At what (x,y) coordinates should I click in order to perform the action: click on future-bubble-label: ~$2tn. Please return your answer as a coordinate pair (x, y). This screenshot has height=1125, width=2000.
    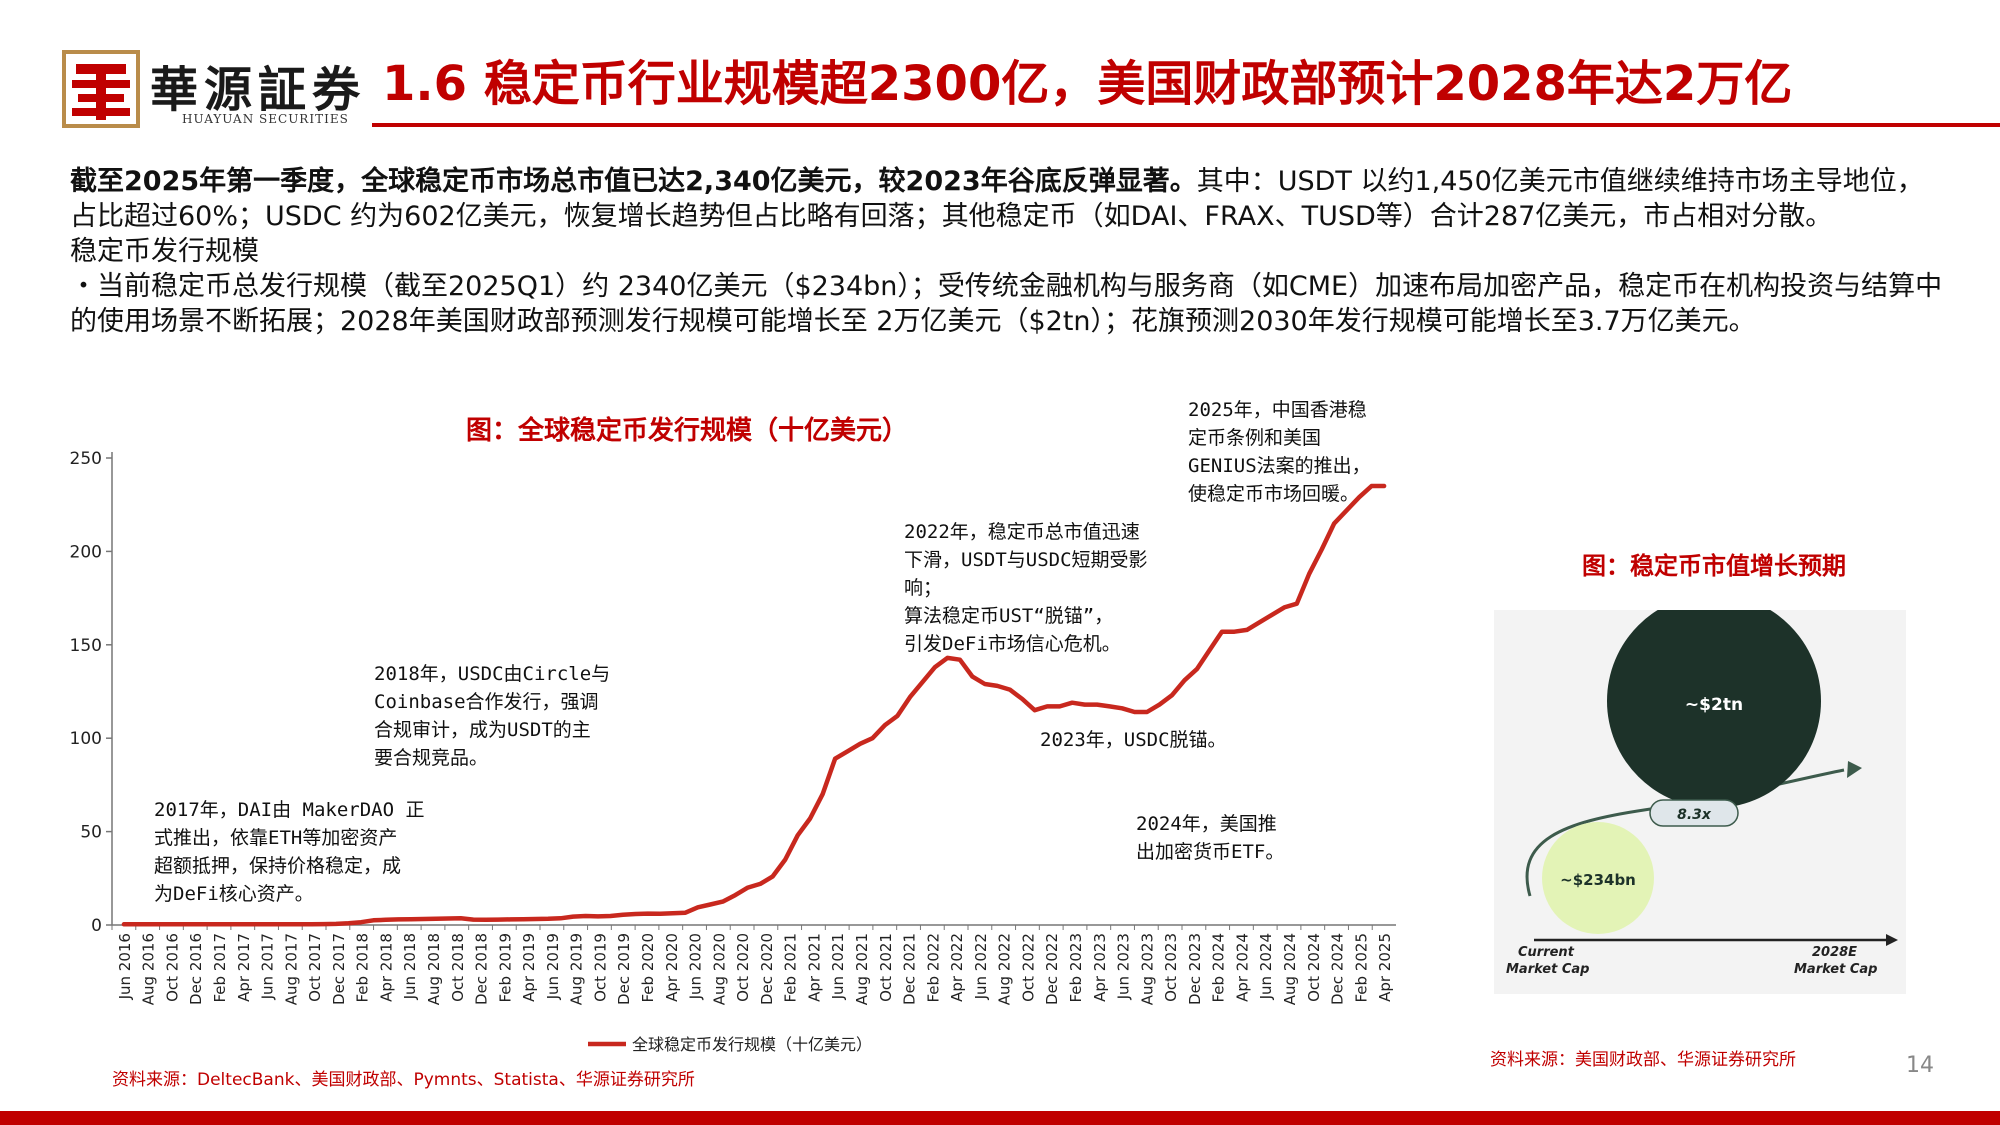
    Looking at the image, I should click on (1714, 705).